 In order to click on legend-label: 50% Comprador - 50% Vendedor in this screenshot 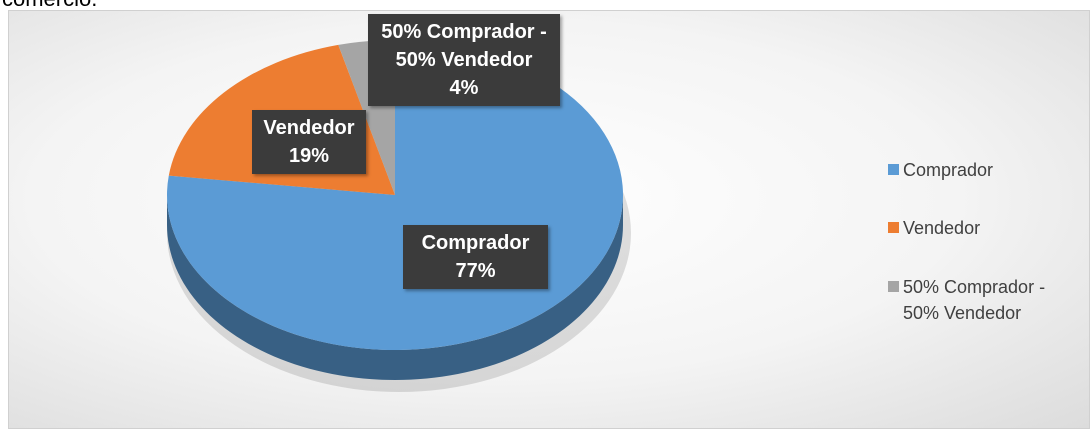, I will do `click(974, 300)`.